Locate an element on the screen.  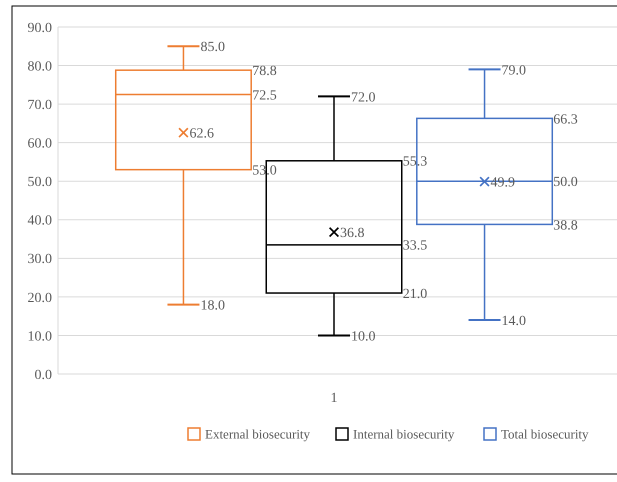
annotation: 18.0 is located at coordinates (212, 306).